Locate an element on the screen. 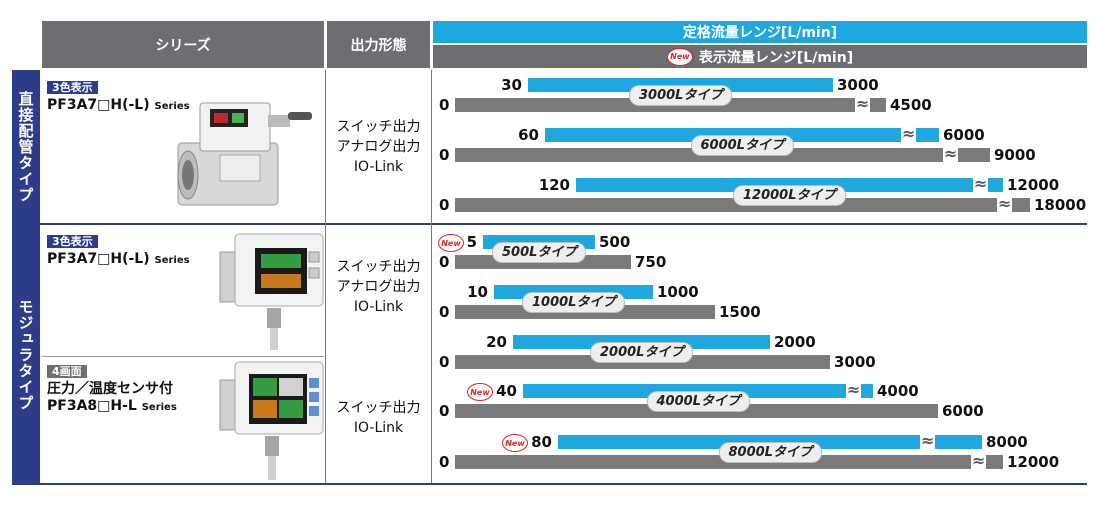 The width and height of the screenshot is (1100, 515). product-1-series: PF3A7□H(-L) Series is located at coordinates (118, 106).